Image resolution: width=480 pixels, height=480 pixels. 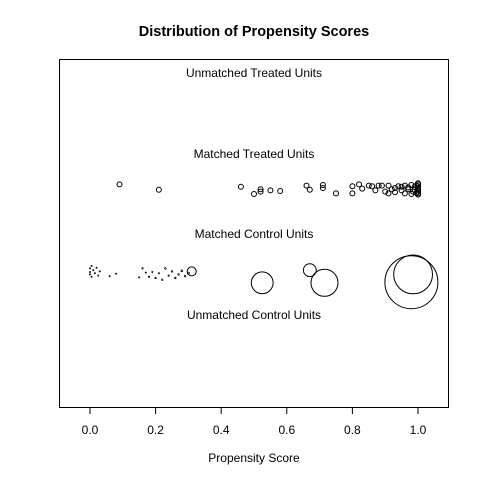 I want to click on x-tick-label: 0.2, so click(x=155, y=430).